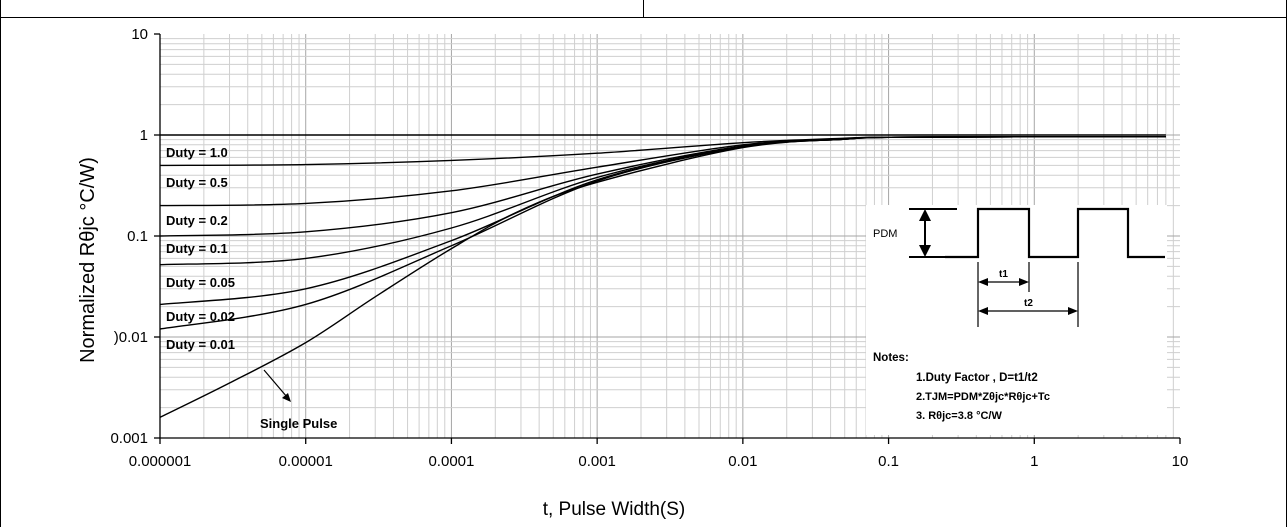  I want to click on note-line-1: 1.Duty Factor , D=t1/t2, so click(977, 378).